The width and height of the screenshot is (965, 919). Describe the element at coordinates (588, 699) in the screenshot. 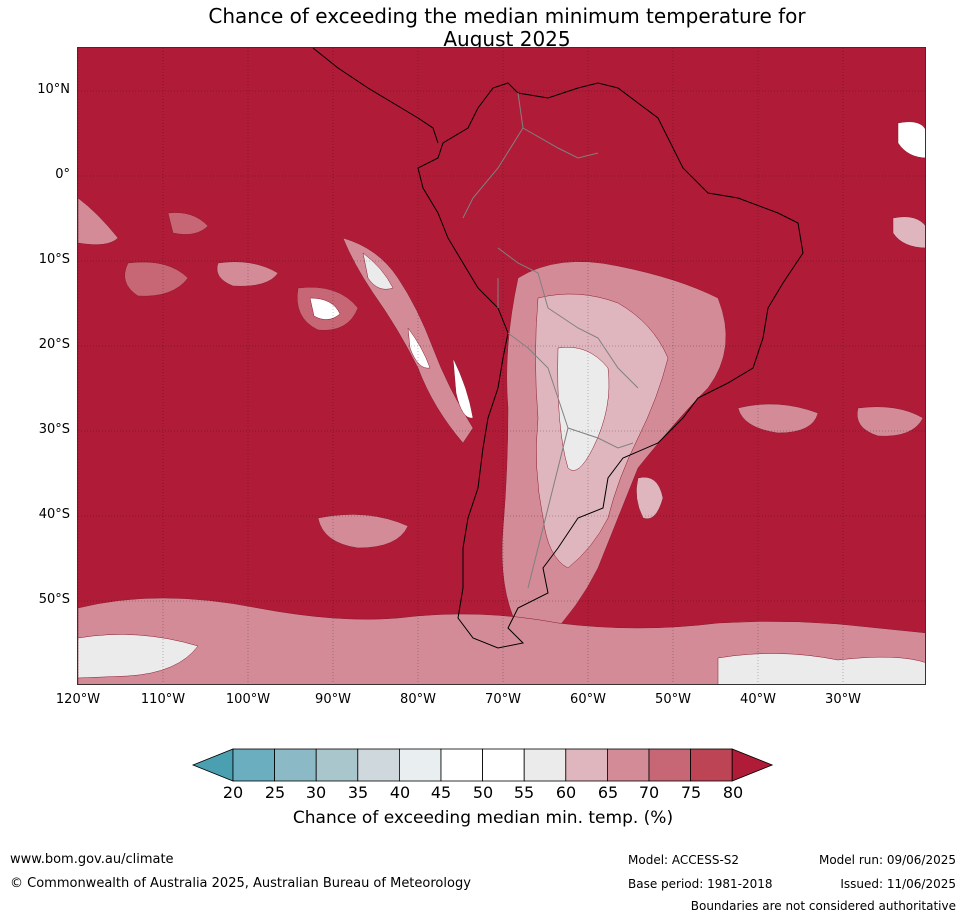

I see `lon-label-60w: 60°W` at that location.